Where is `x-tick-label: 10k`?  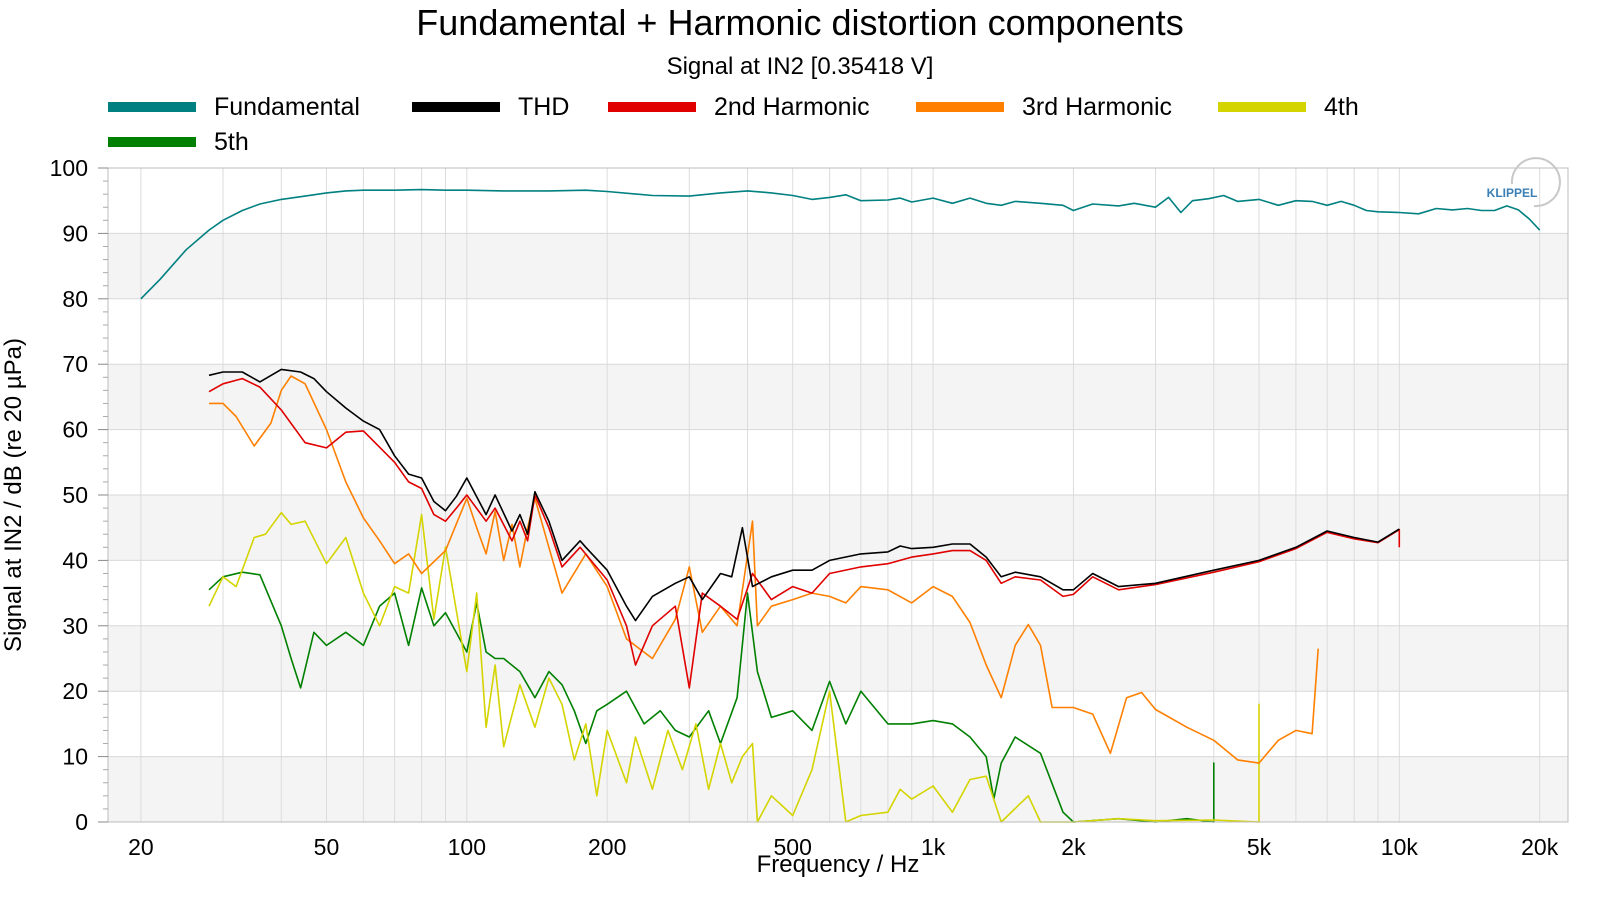
x-tick-label: 10k is located at coordinates (1400, 847).